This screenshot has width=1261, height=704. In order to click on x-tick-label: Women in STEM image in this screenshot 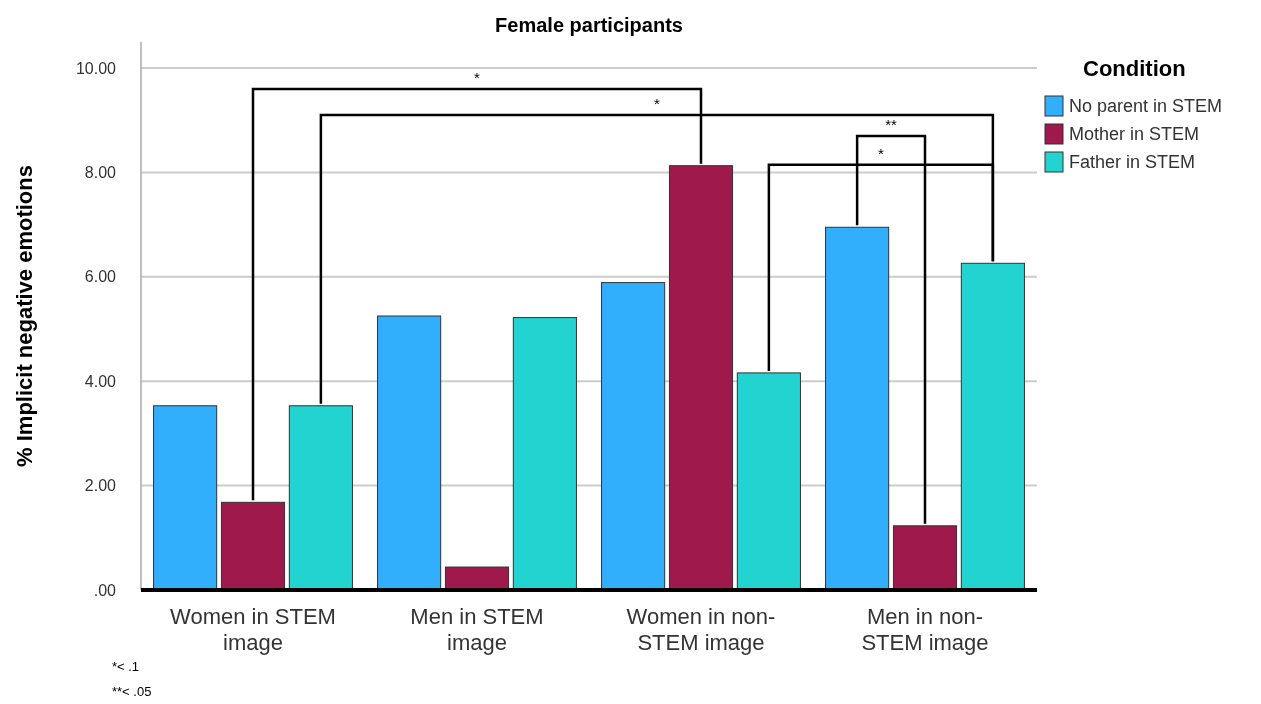, I will do `click(253, 629)`.